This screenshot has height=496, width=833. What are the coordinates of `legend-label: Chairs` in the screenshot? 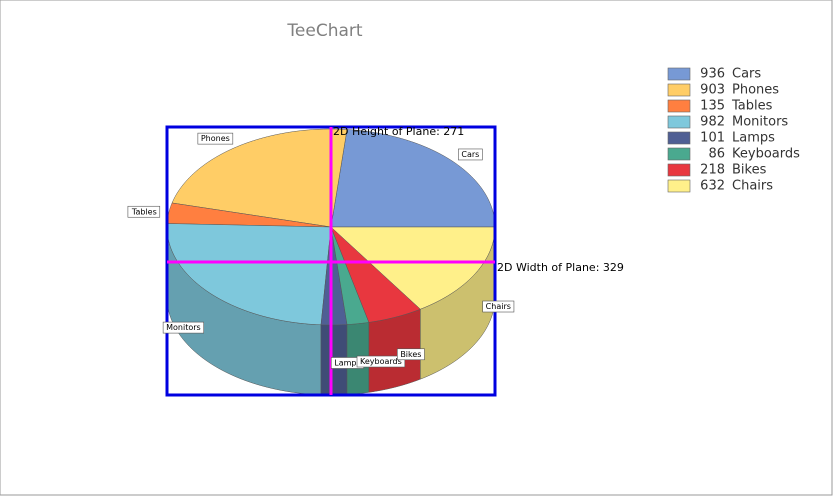 It's located at (752, 186).